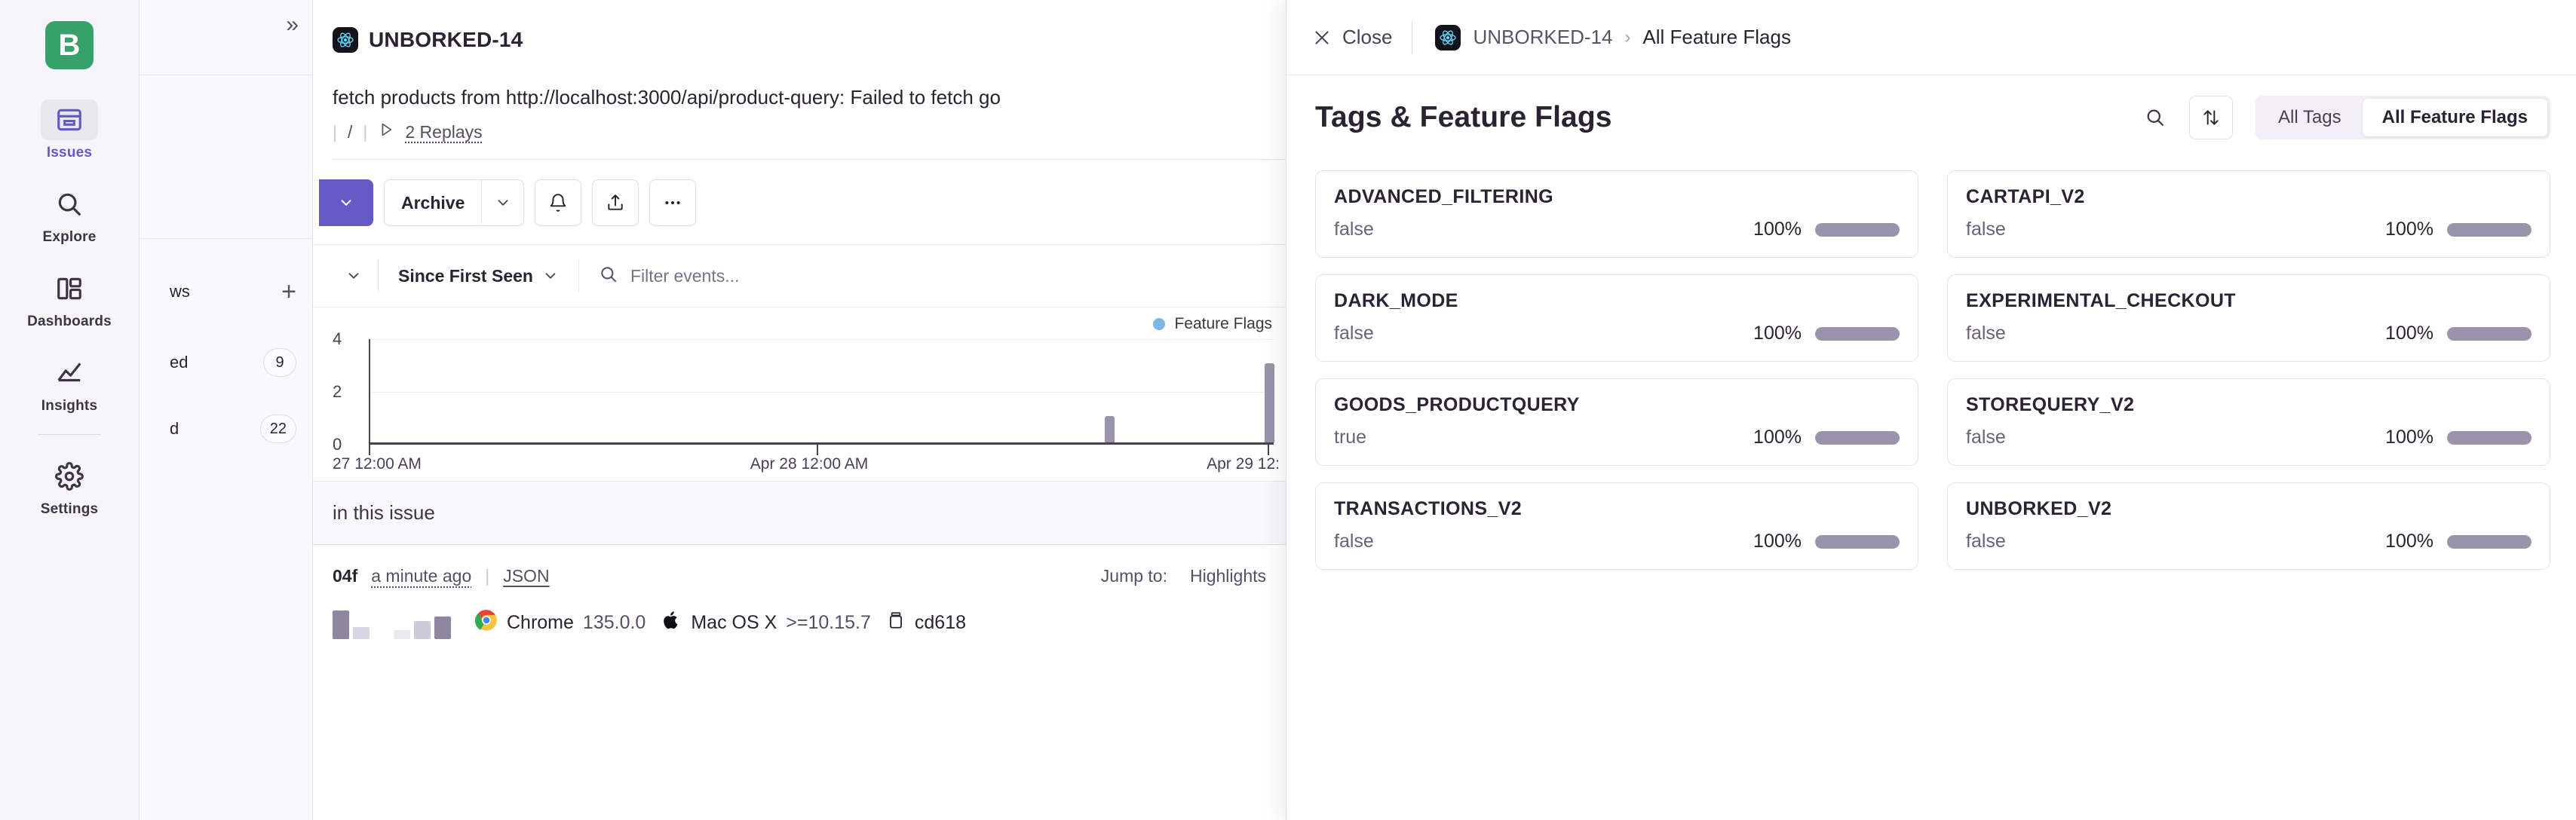  I want to click on issue-meta-row: | / | 2 Replays, so click(809, 131).